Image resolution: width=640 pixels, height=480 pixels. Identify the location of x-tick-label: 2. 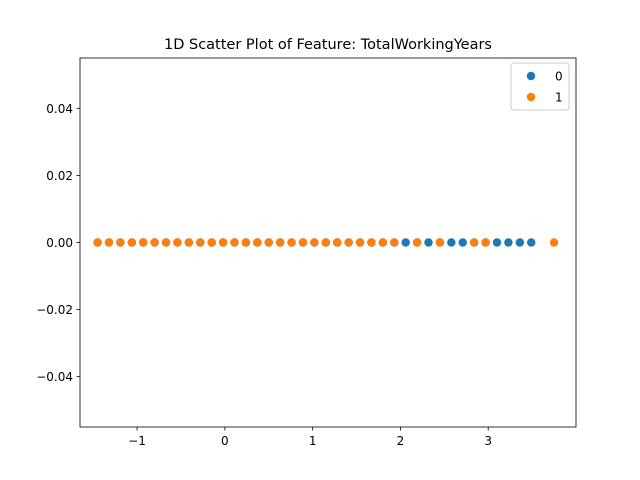
(401, 441).